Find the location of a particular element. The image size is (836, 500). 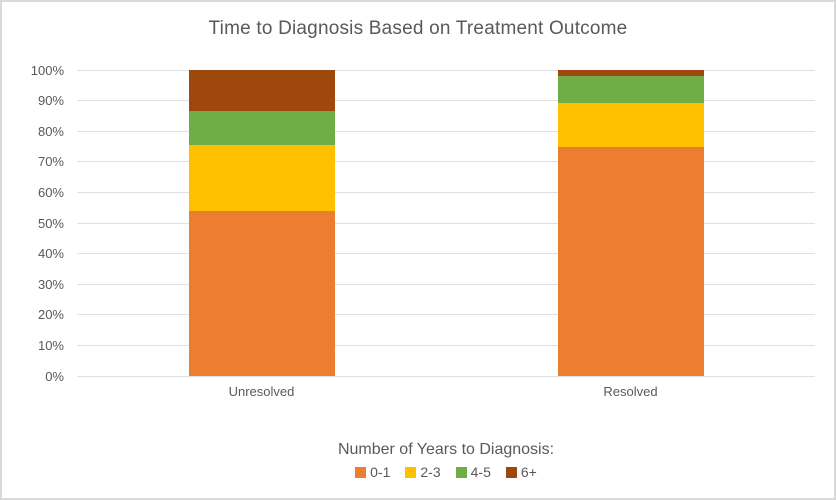

legend-item: 6+ is located at coordinates (521, 472).